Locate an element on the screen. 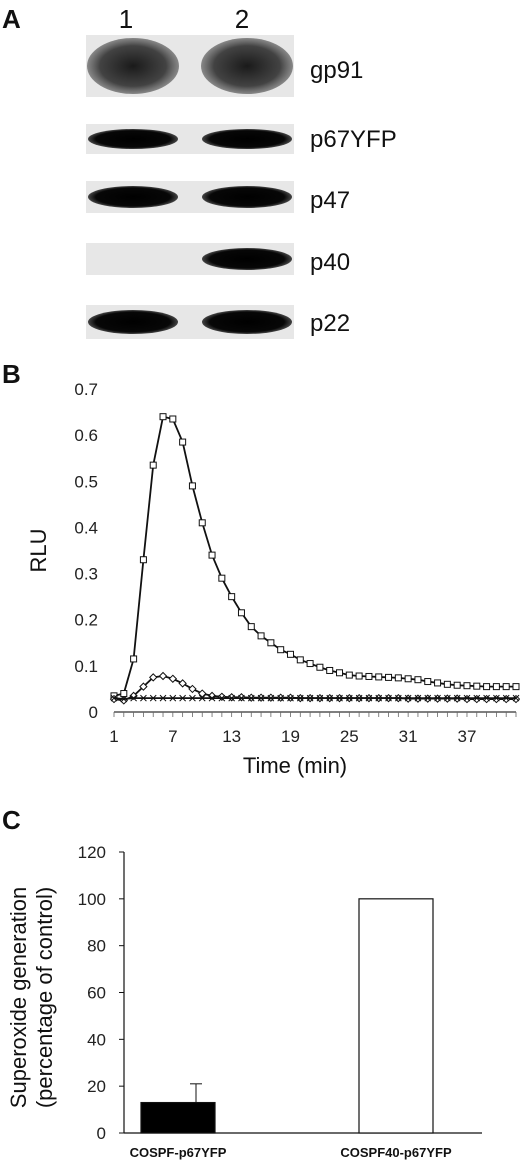  y-tick-label: 0.1 is located at coordinates (86, 666).